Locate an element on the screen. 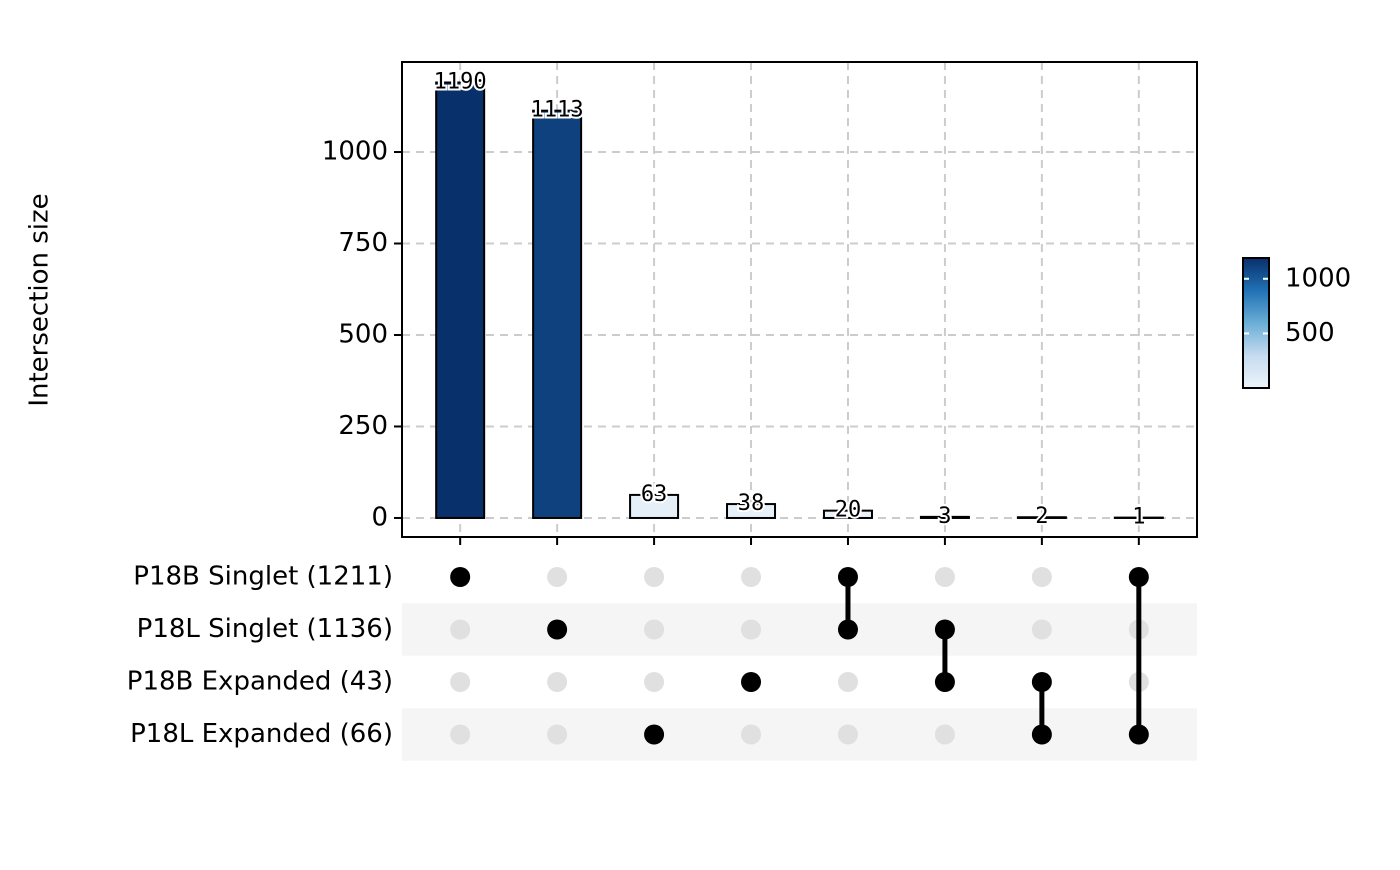  set-label: P18B Expanded (43) is located at coordinates (260, 682).